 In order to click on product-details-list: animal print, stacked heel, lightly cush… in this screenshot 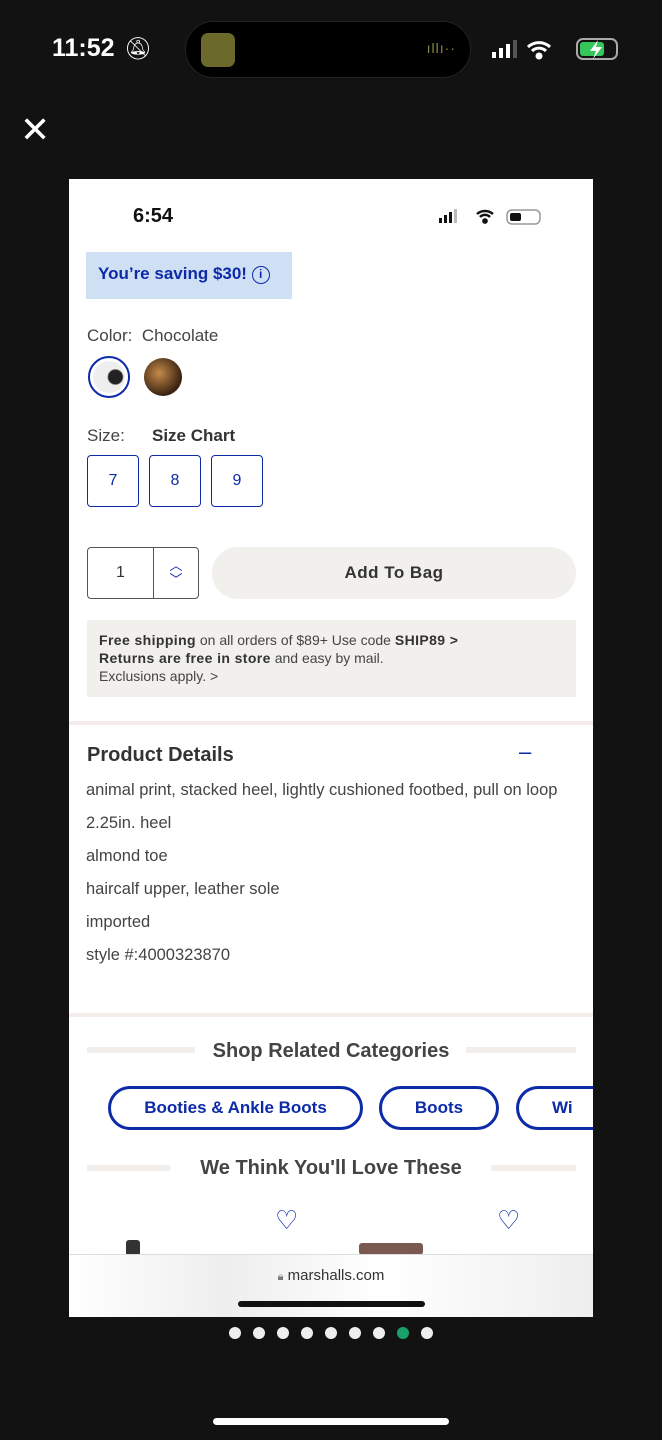, I will do `click(331, 878)`.